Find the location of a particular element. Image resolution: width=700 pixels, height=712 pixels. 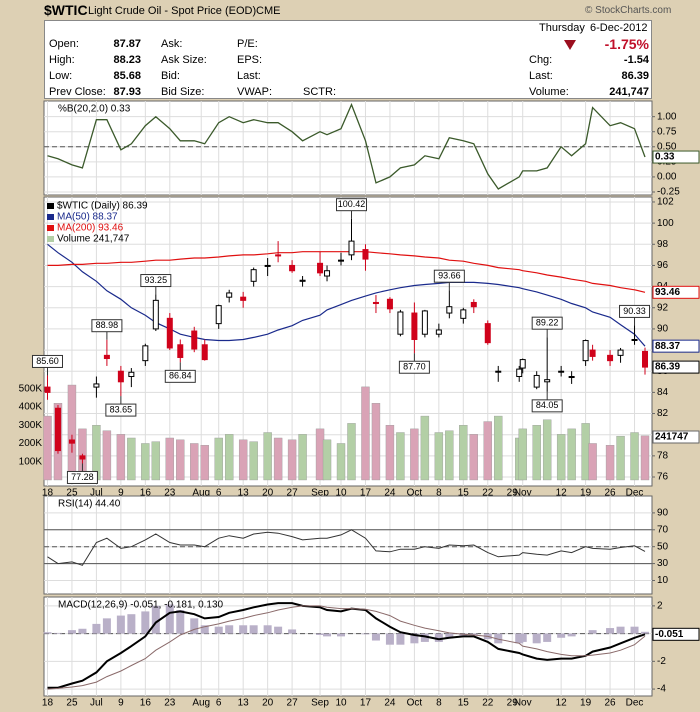

value-badge is located at coordinates (676, 634).